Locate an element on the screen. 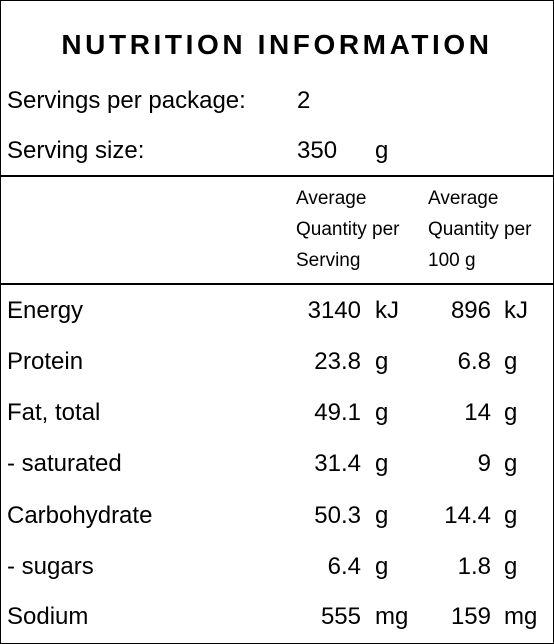 The width and height of the screenshot is (554, 644). header-per-serving-line: Quantity per is located at coordinates (348, 229).